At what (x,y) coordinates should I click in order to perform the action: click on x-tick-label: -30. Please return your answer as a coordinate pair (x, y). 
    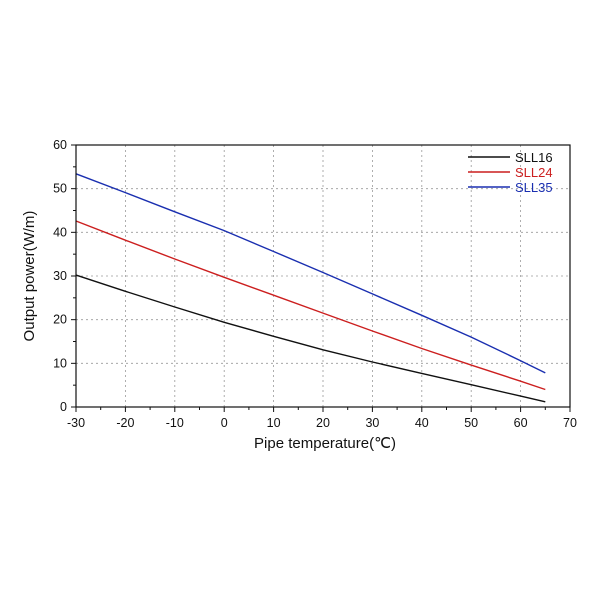
    Looking at the image, I should click on (76, 423).